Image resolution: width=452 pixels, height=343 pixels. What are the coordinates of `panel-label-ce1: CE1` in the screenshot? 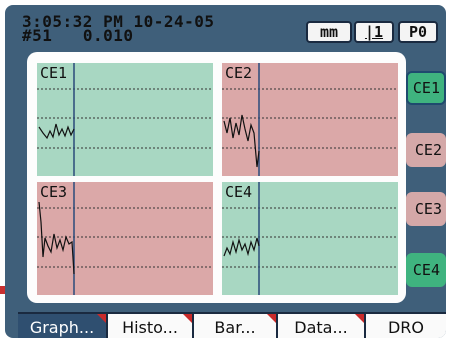 It's located at (54, 73).